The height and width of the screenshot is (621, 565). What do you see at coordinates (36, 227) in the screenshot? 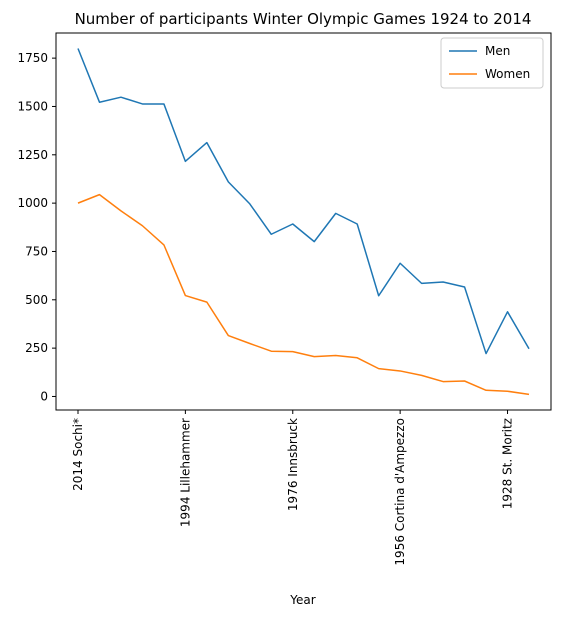
I see `y-axis: 0 250 500 750 1000 1250 1500 1750` at bounding box center [36, 227].